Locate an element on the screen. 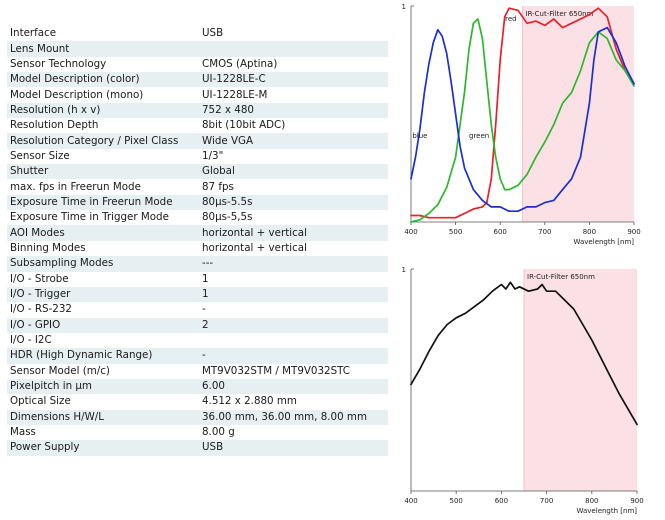 The width and height of the screenshot is (665, 520). spec-label: Sensor Size is located at coordinates (40, 155).